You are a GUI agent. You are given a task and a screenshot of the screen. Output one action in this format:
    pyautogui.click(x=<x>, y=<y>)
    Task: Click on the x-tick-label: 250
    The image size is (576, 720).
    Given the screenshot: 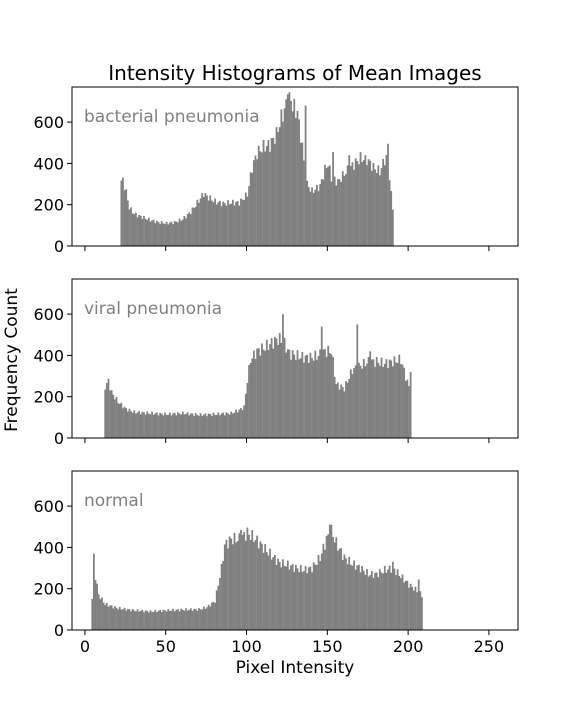 What is the action you would take?
    pyautogui.click(x=489, y=646)
    